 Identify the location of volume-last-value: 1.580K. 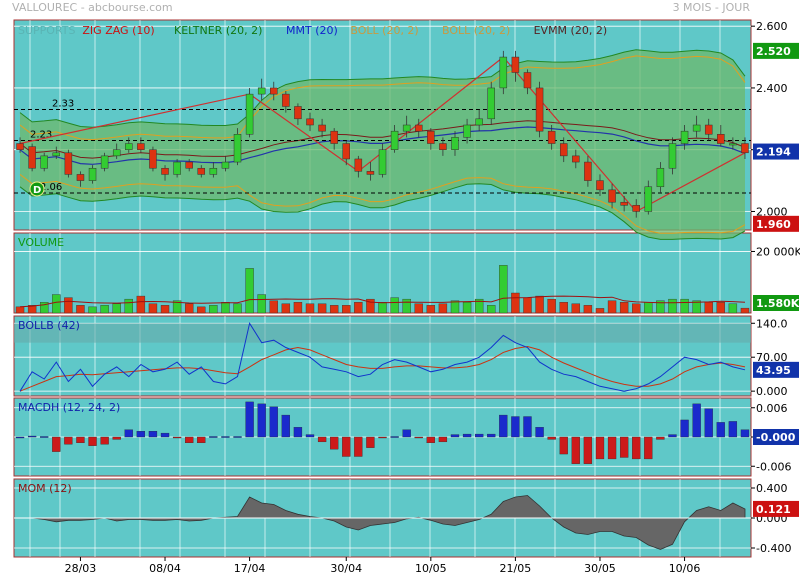
(778, 303).